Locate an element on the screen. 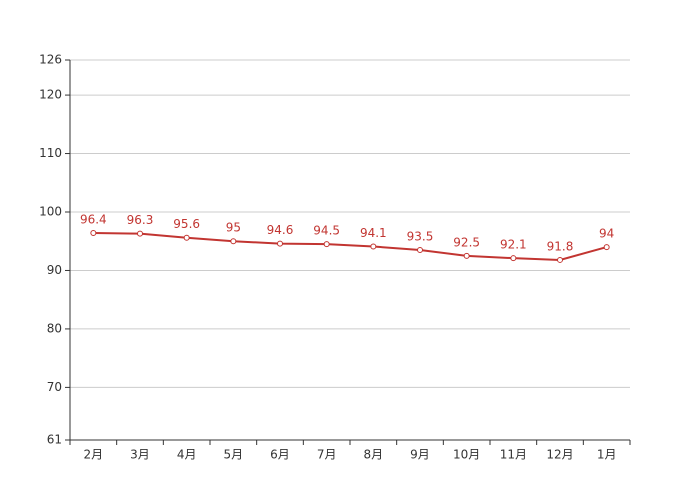 Image resolution: width=700 pixels, height=500 pixels. data-label: 96.4 is located at coordinates (93, 220).